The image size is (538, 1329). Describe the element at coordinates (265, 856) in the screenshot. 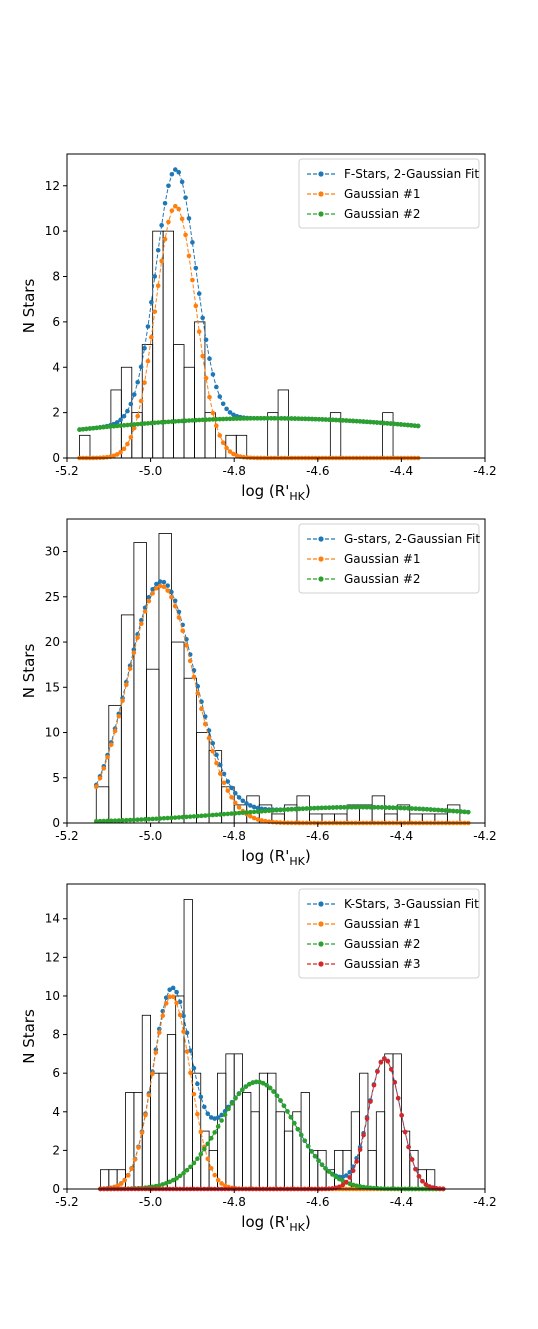

I see `x-axis-label-main: log (R'` at that location.